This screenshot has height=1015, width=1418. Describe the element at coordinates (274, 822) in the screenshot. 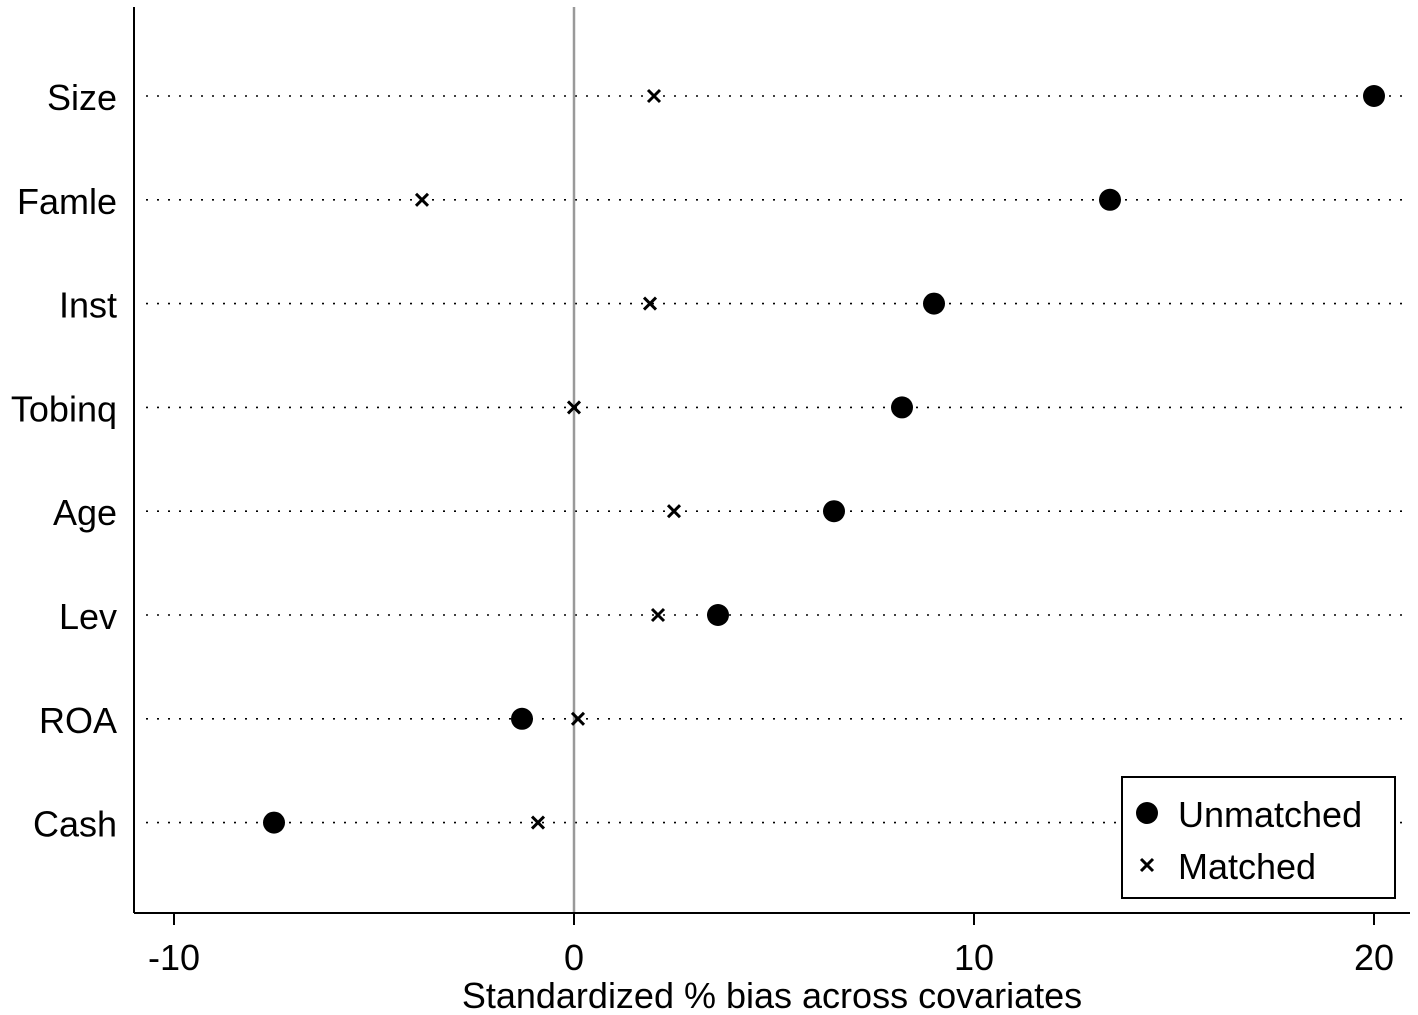

I see `unmatched-marker-cash` at that location.